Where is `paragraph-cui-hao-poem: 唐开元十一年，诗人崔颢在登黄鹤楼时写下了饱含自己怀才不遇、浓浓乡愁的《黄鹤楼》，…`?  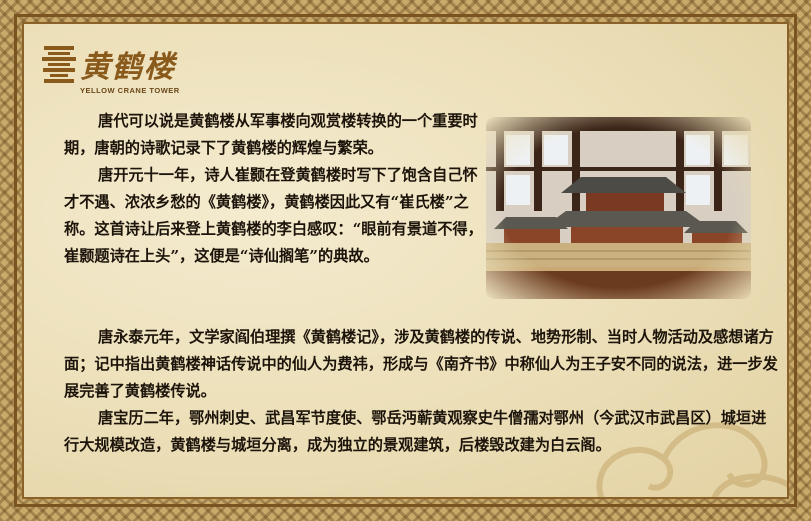 paragraph-cui-hao-poem: 唐开元十一年，诗人崔颢在登黄鹤楼时写下了饱含自己怀才不遇、浓浓乡愁的《黄鹤楼》，… is located at coordinates (273, 215).